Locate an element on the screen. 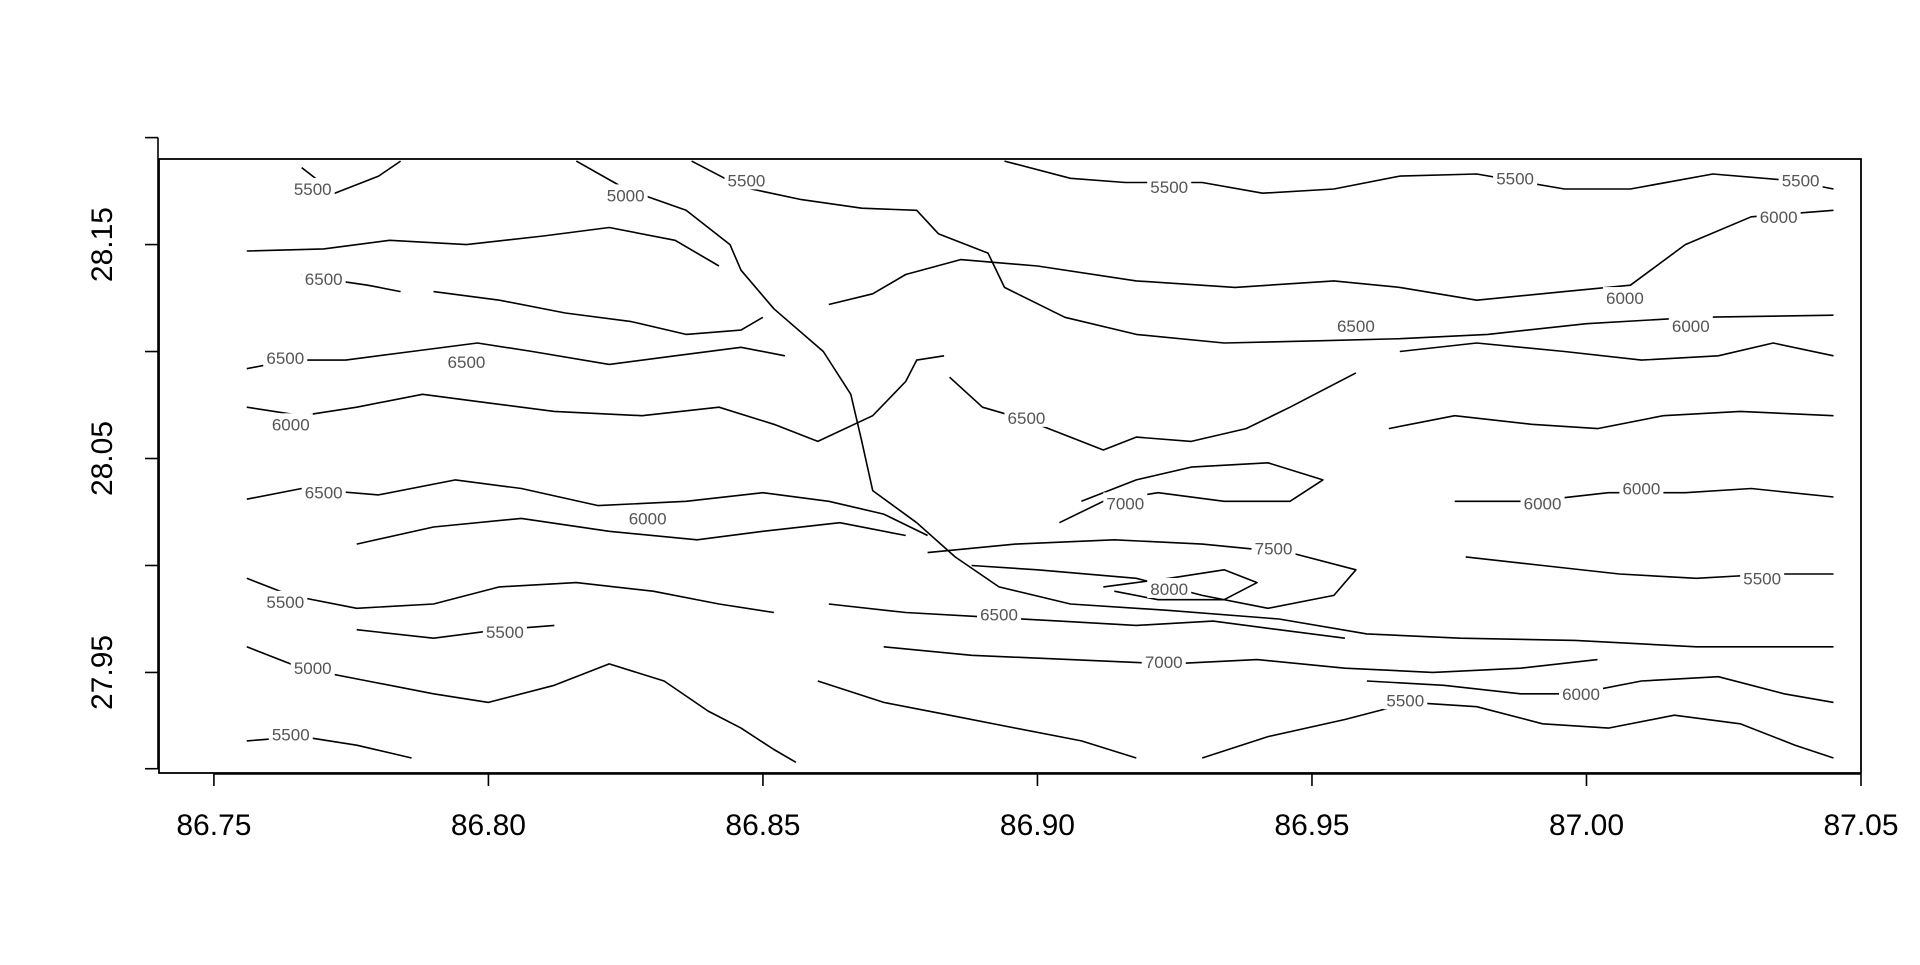 This screenshot has height=965, width=1920. contour-label-21: 5500 is located at coordinates (1762, 578).